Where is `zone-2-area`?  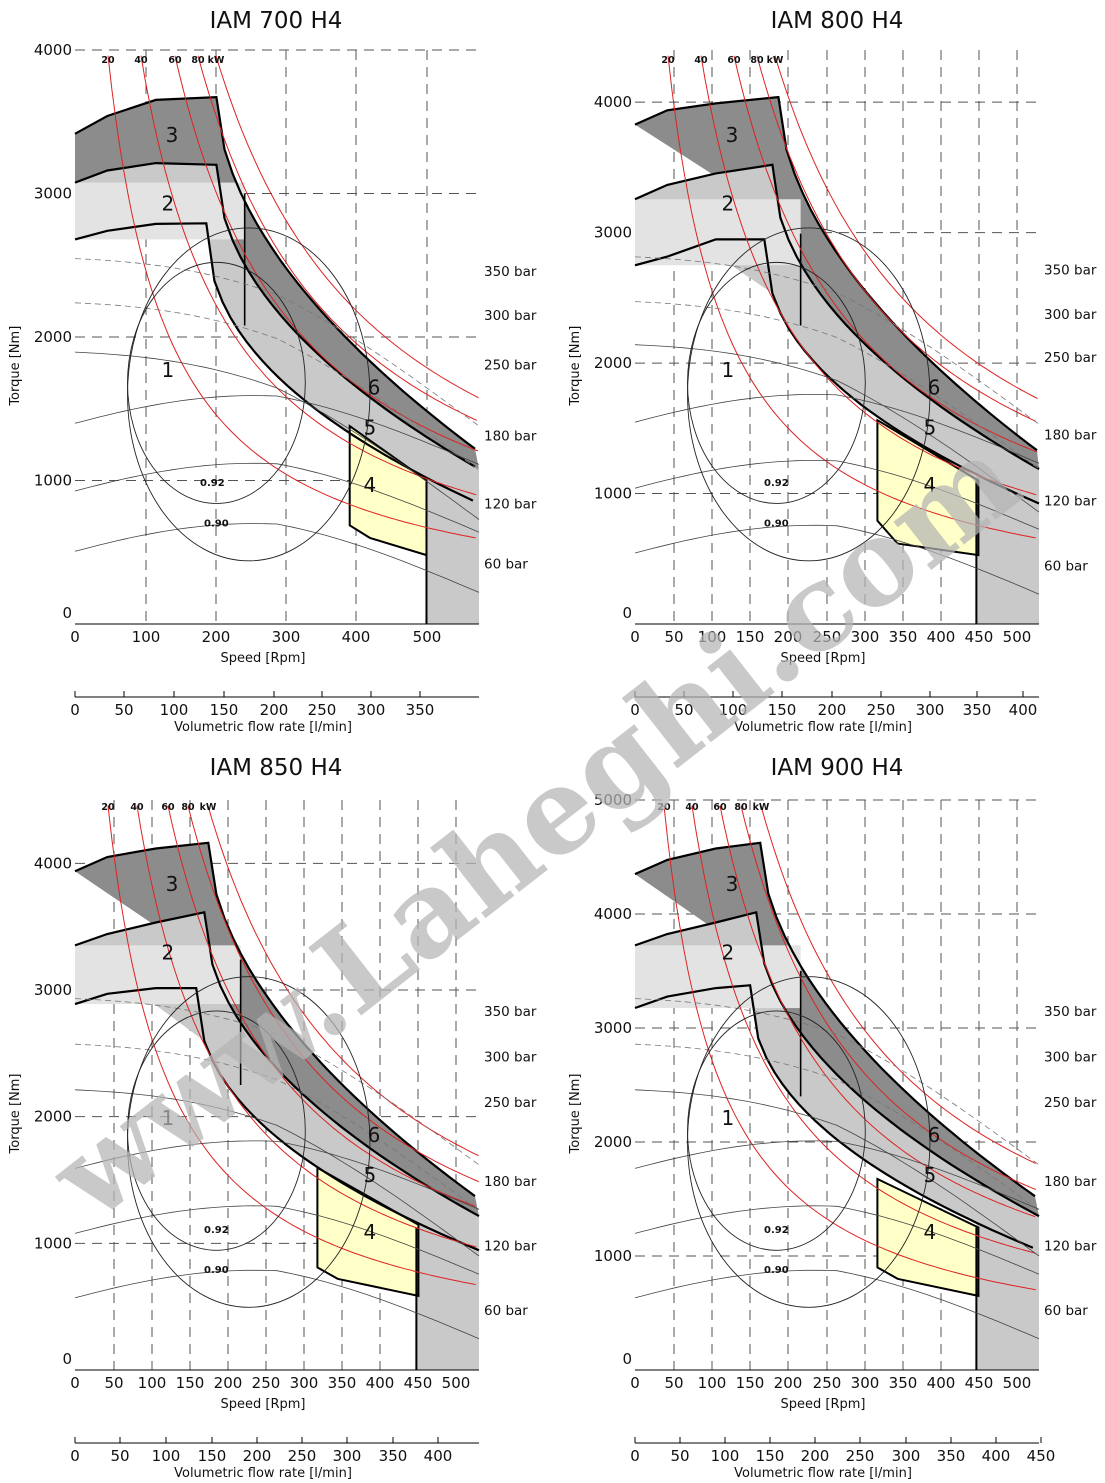 zone-2-area is located at coordinates (160, 211).